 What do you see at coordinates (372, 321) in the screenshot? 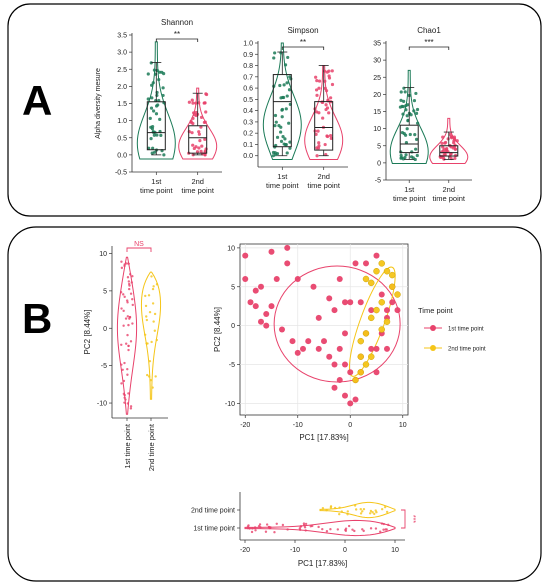
I see `ellipse-2nd-time-point` at bounding box center [372, 321].